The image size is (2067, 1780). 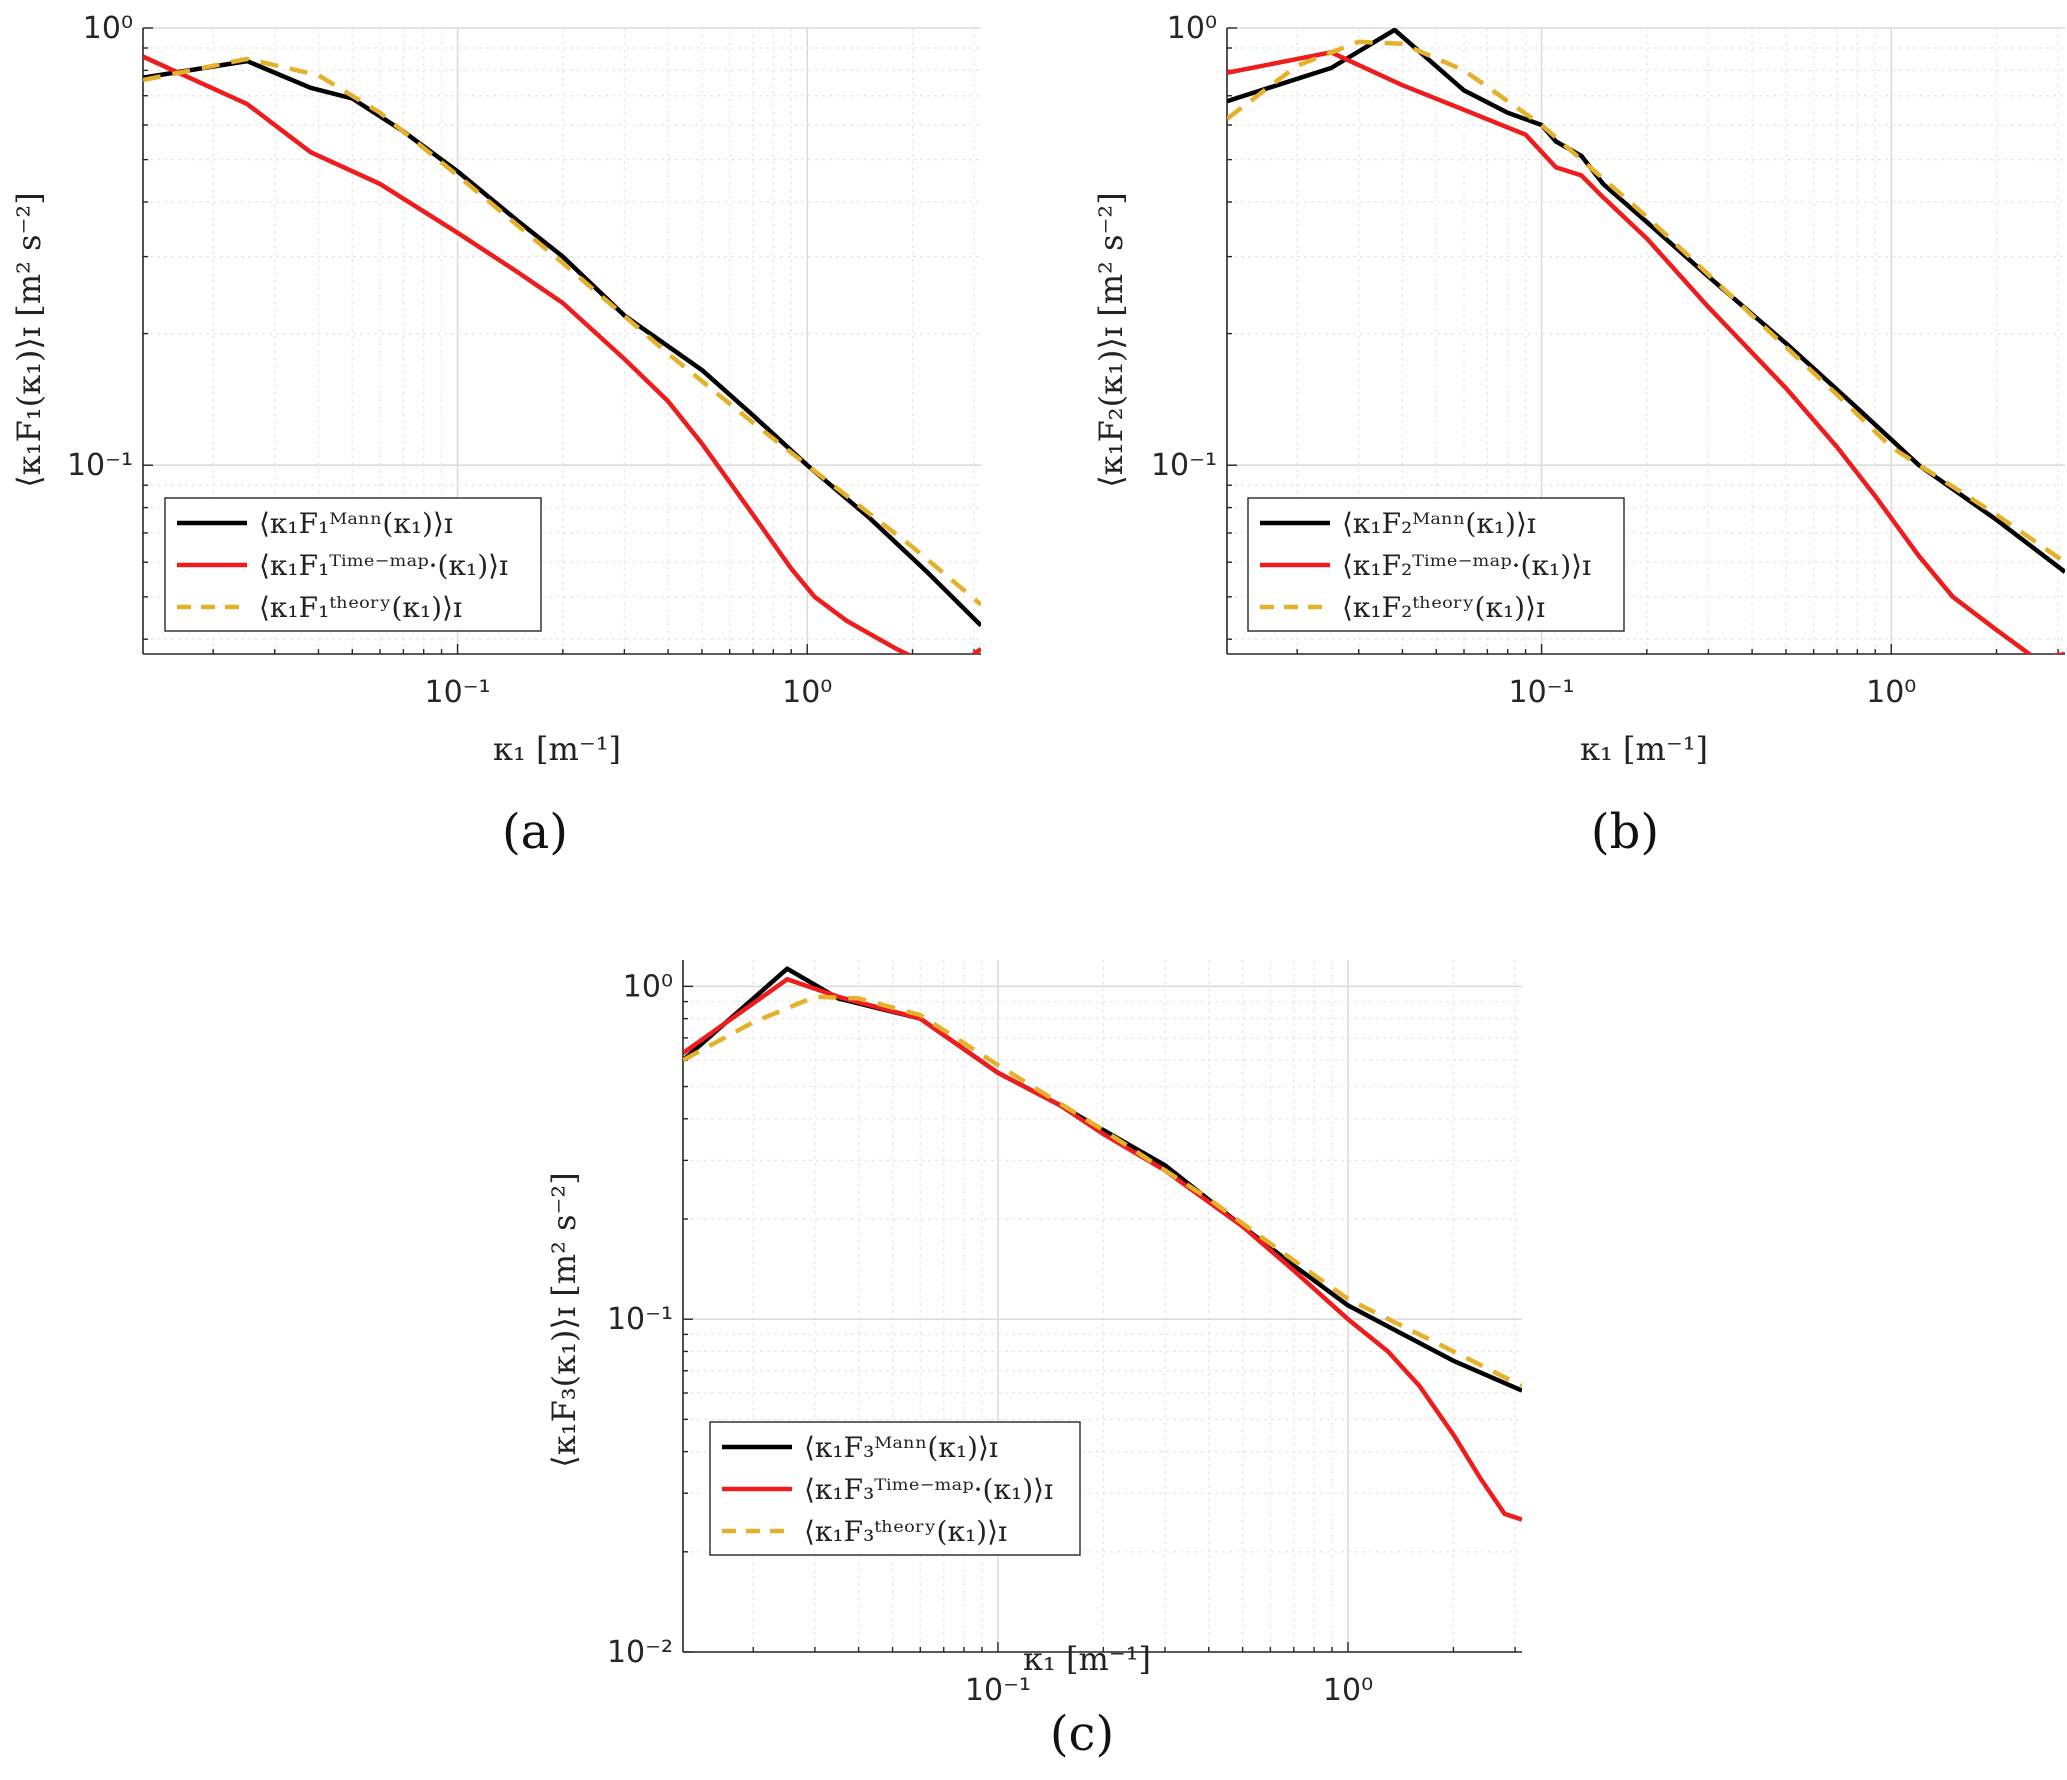 What do you see at coordinates (640, 1652) in the screenshot?
I see `y-tick-label: 10⁻²` at bounding box center [640, 1652].